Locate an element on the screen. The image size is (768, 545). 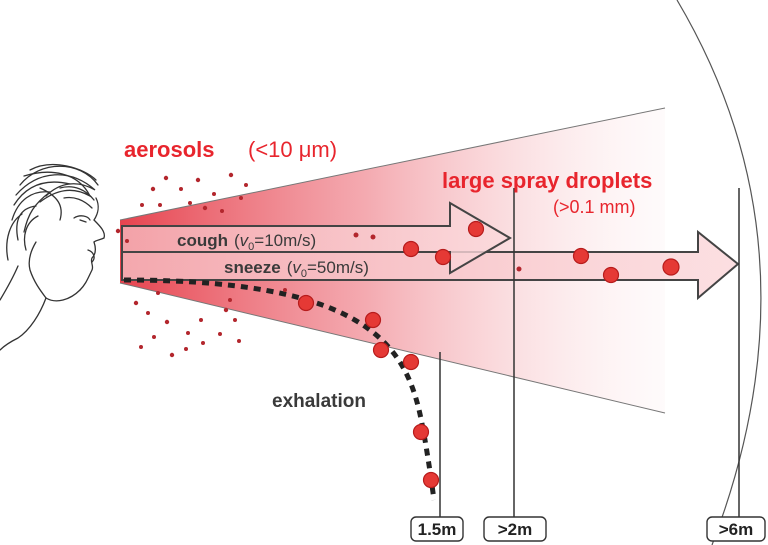
aerosols-size: (<10 μm) is located at coordinates (292, 149).